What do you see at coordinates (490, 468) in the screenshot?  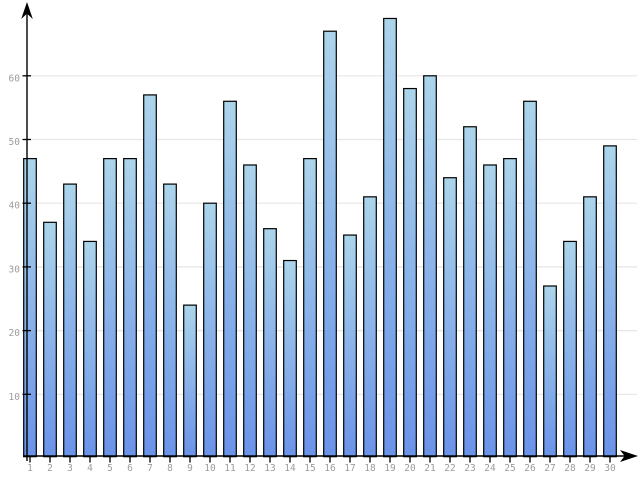 I see `x-tick-label-24: 24` at bounding box center [490, 468].